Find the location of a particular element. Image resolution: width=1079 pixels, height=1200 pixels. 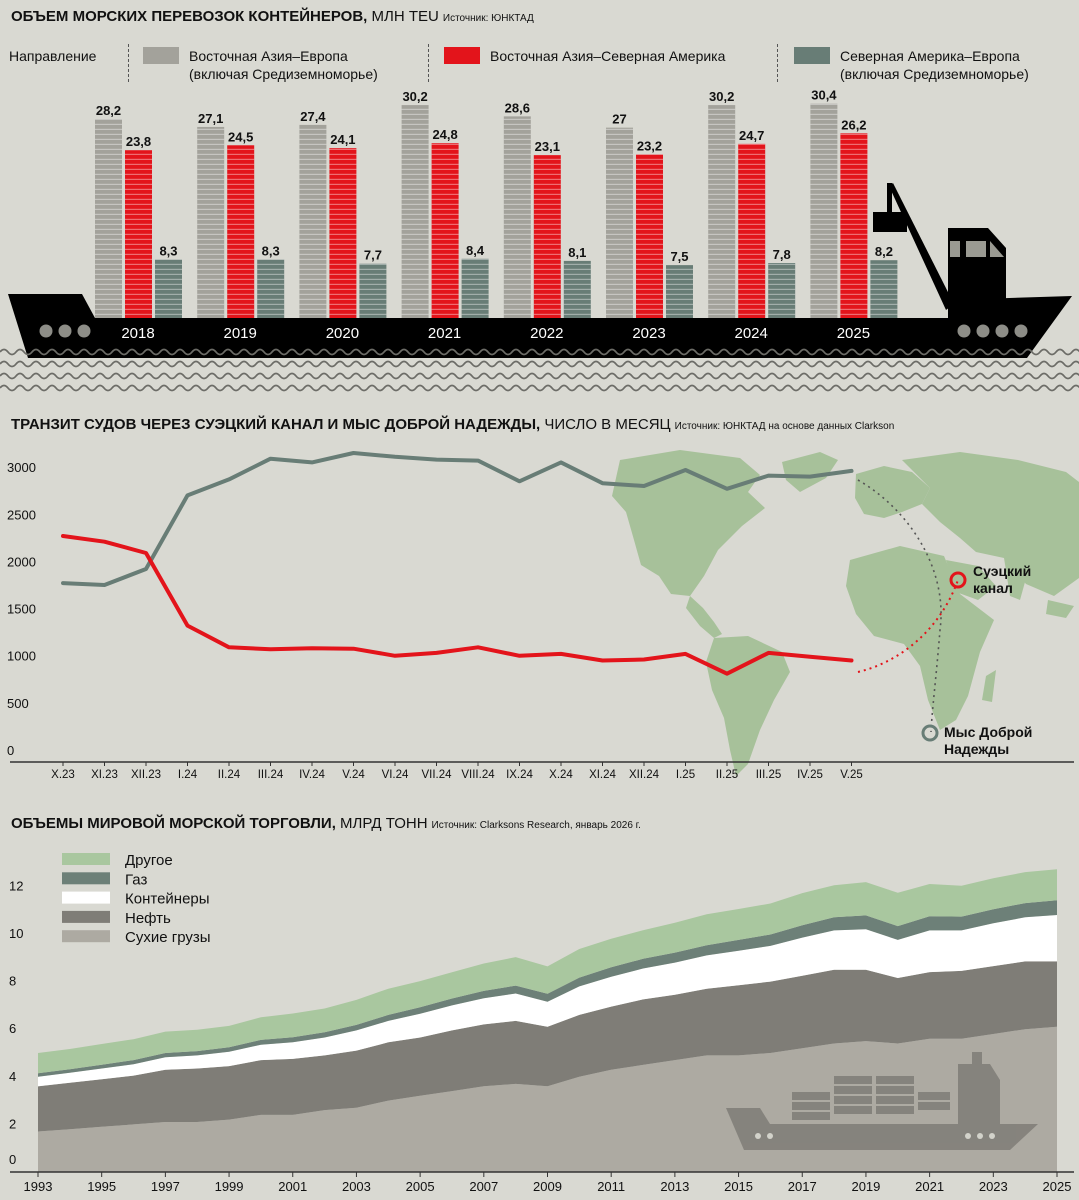

portholes-left is located at coordinates (65, 331).